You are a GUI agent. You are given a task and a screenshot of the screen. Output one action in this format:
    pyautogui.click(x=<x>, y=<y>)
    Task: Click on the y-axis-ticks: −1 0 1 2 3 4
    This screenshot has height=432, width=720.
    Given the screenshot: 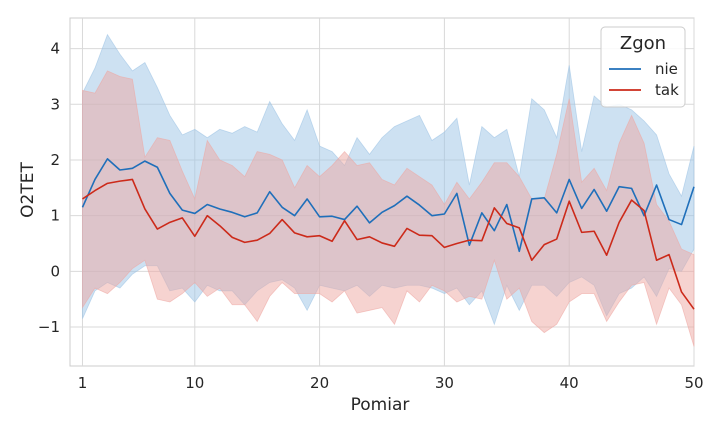 What is the action you would take?
    pyautogui.click(x=49, y=188)
    